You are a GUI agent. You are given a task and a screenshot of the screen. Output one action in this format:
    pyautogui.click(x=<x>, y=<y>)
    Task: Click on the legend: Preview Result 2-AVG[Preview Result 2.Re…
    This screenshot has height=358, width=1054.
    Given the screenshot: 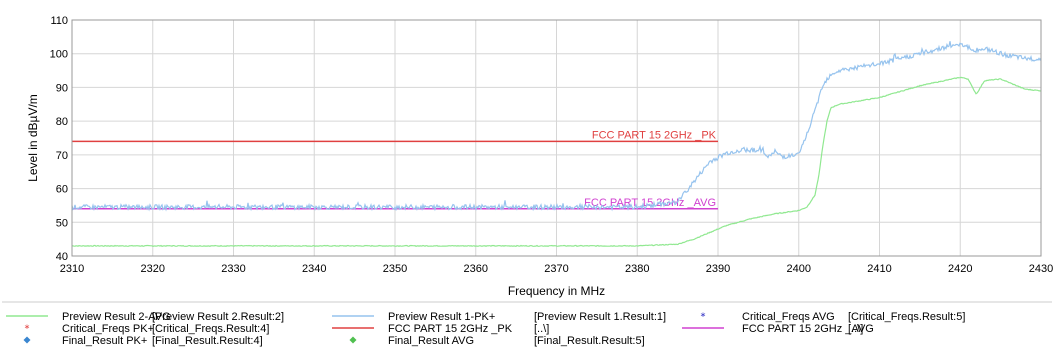 What is the action you would take?
    pyautogui.click(x=485, y=329)
    